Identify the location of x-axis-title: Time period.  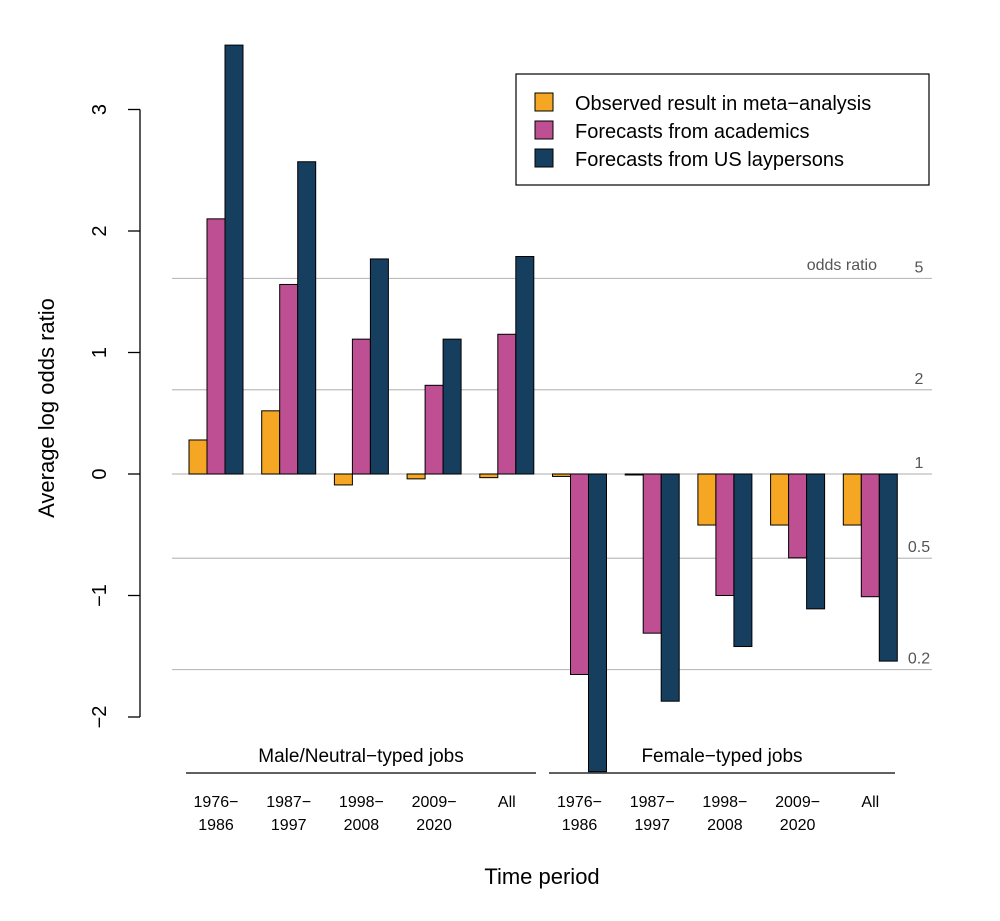
(541, 876).